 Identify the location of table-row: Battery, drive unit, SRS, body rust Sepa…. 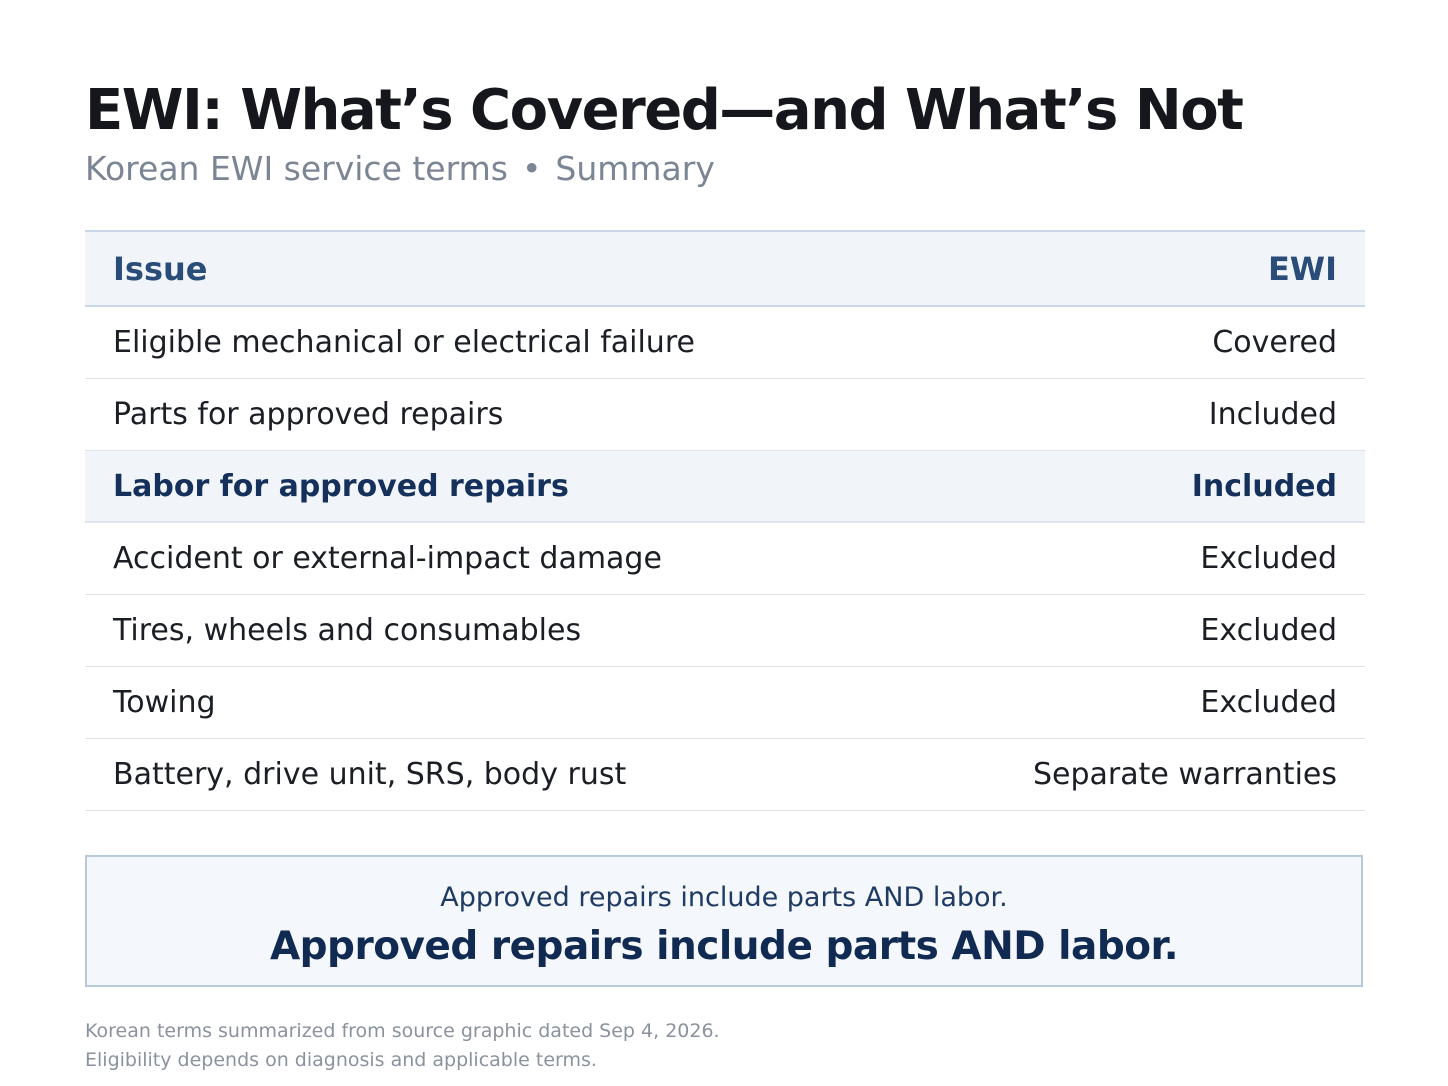
(725, 775).